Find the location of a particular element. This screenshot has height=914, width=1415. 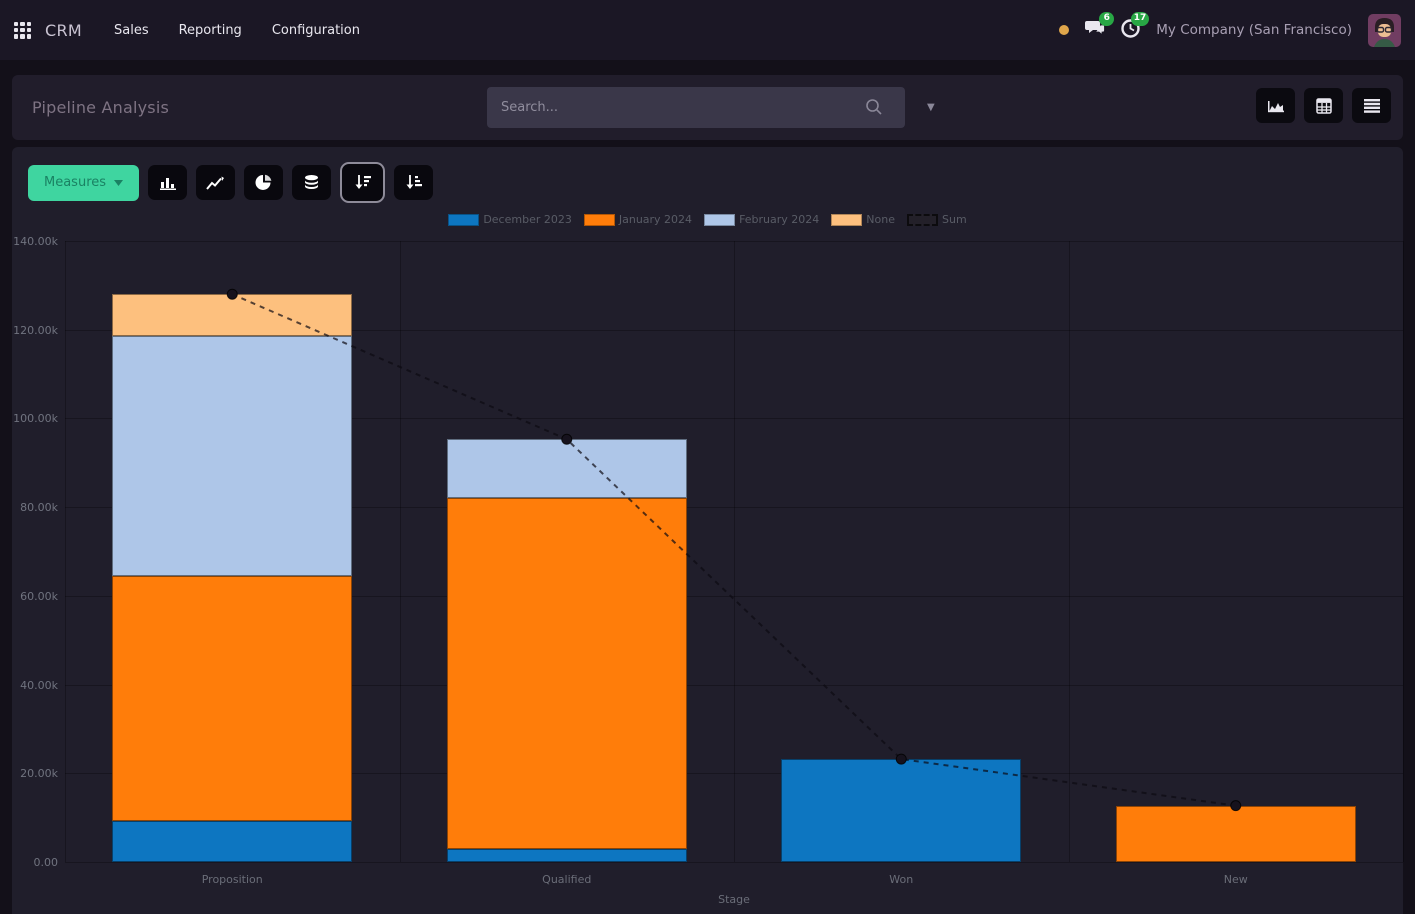

x-axis-label: New is located at coordinates (1235, 879).